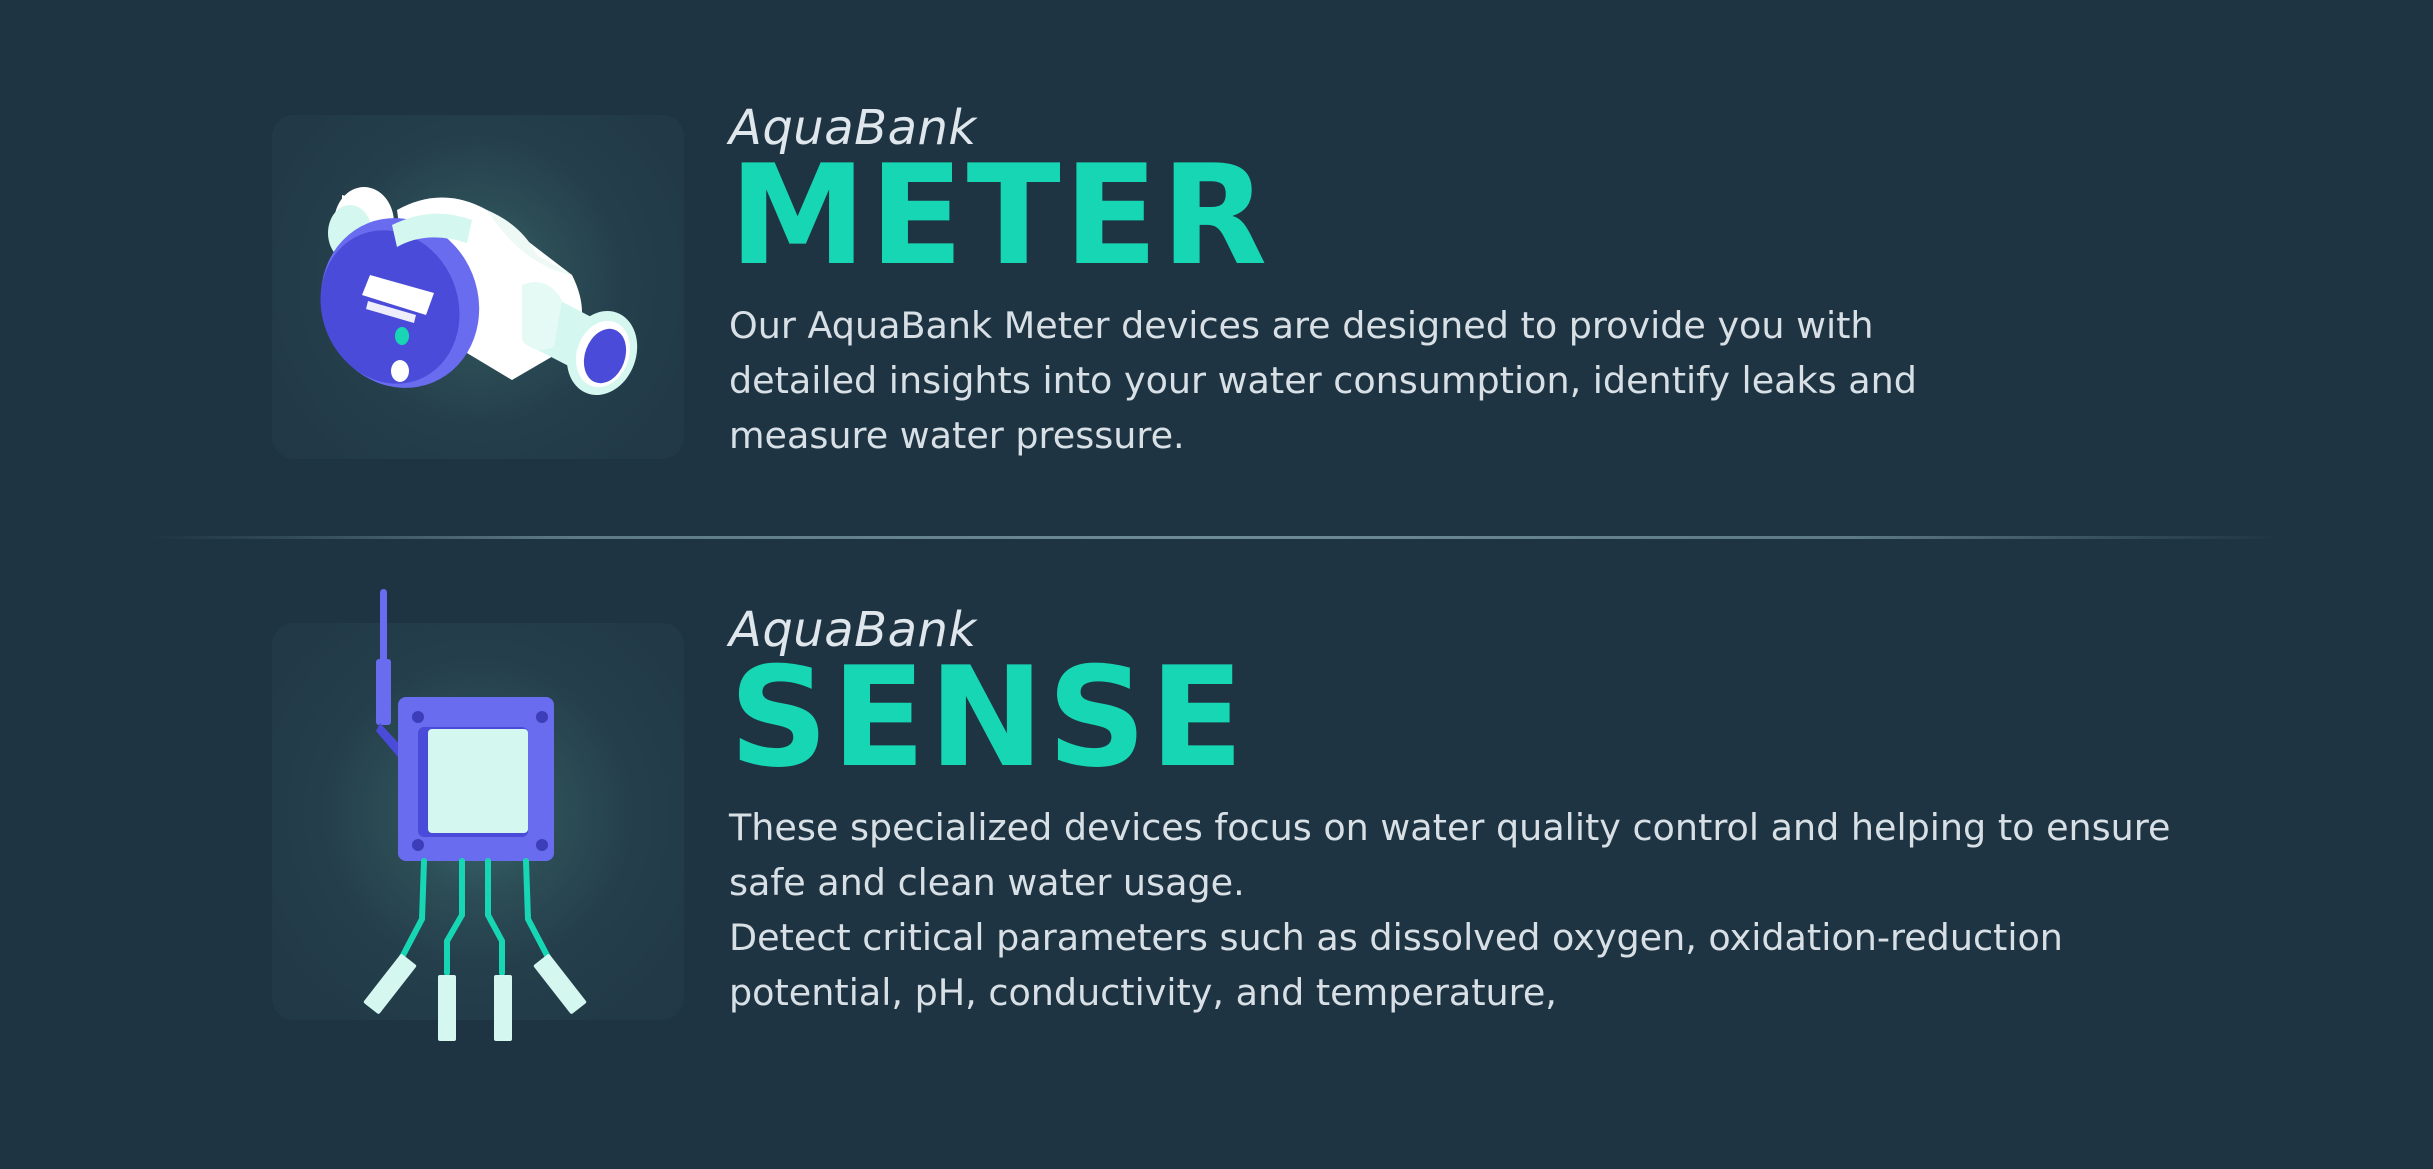 Image resolution: width=2433 pixels, height=1169 pixels. I want to click on section-divider, so click(1215, 537).